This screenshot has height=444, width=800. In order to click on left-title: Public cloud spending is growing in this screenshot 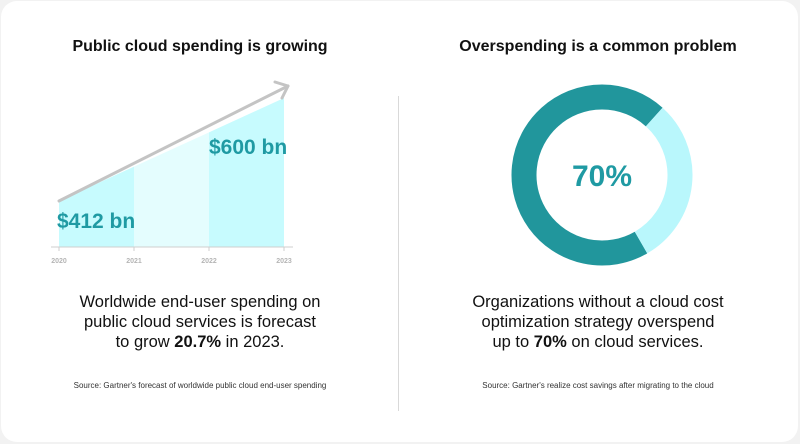, I will do `click(200, 46)`.